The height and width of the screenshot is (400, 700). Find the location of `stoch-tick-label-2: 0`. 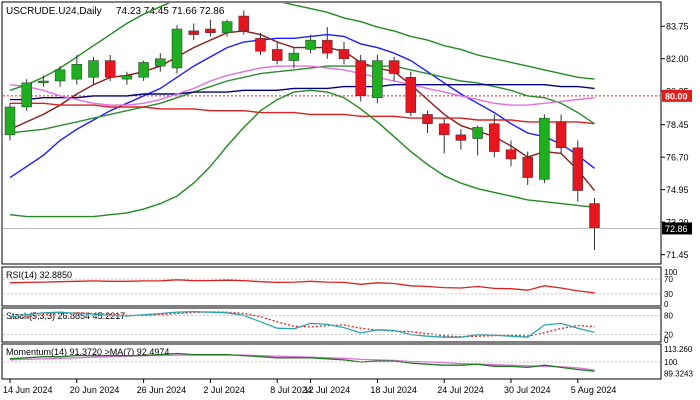

stoch-tick-label-2: 0 is located at coordinates (666, 340).